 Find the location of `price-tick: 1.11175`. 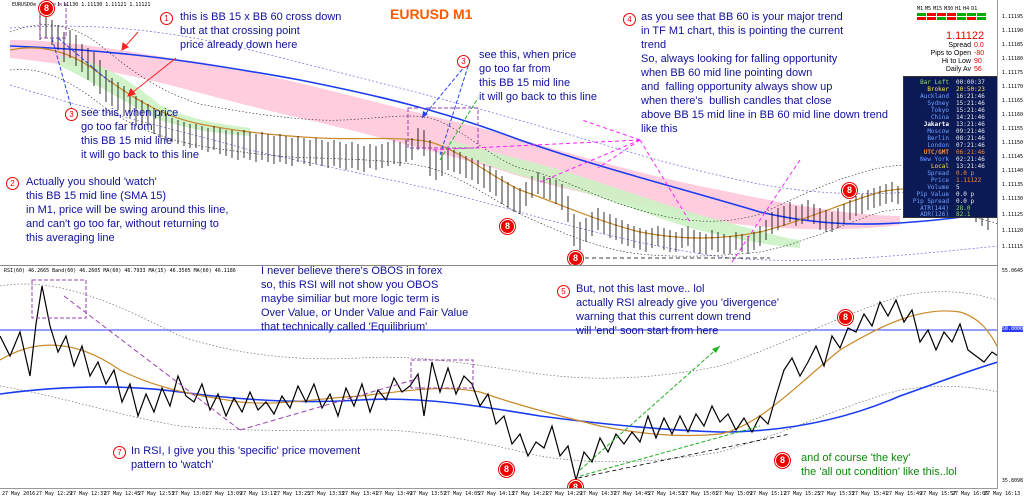

price-tick: 1.11175 is located at coordinates (1012, 73).